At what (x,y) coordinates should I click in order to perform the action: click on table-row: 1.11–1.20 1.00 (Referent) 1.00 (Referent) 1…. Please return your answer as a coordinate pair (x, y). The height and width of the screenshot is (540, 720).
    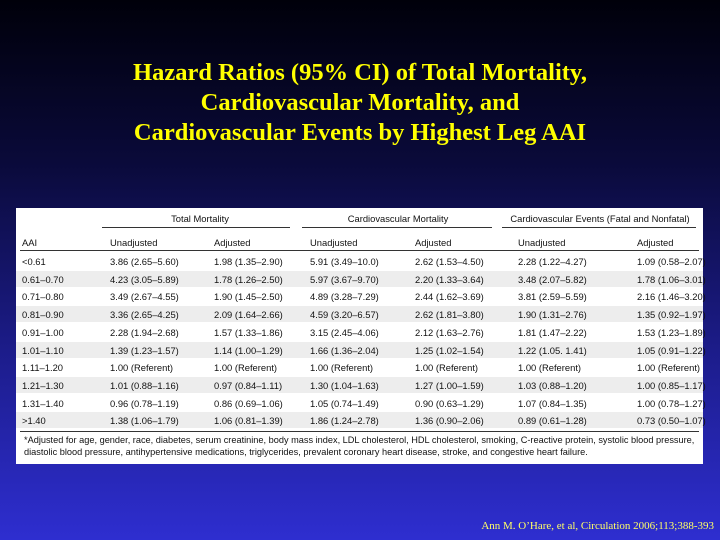
    Looking at the image, I should click on (359, 367).